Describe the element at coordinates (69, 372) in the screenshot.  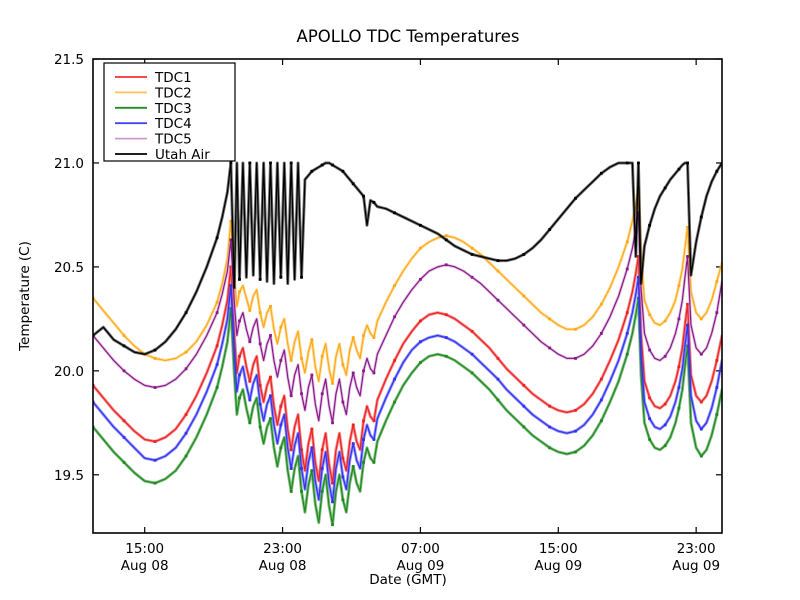
I see `y-tick-label: 20.0` at that location.